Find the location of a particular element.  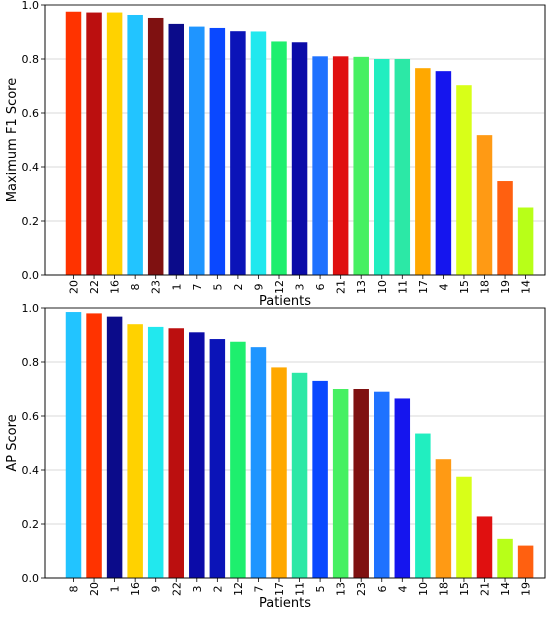

category-label-f1: 19 is located at coordinates (505, 287).